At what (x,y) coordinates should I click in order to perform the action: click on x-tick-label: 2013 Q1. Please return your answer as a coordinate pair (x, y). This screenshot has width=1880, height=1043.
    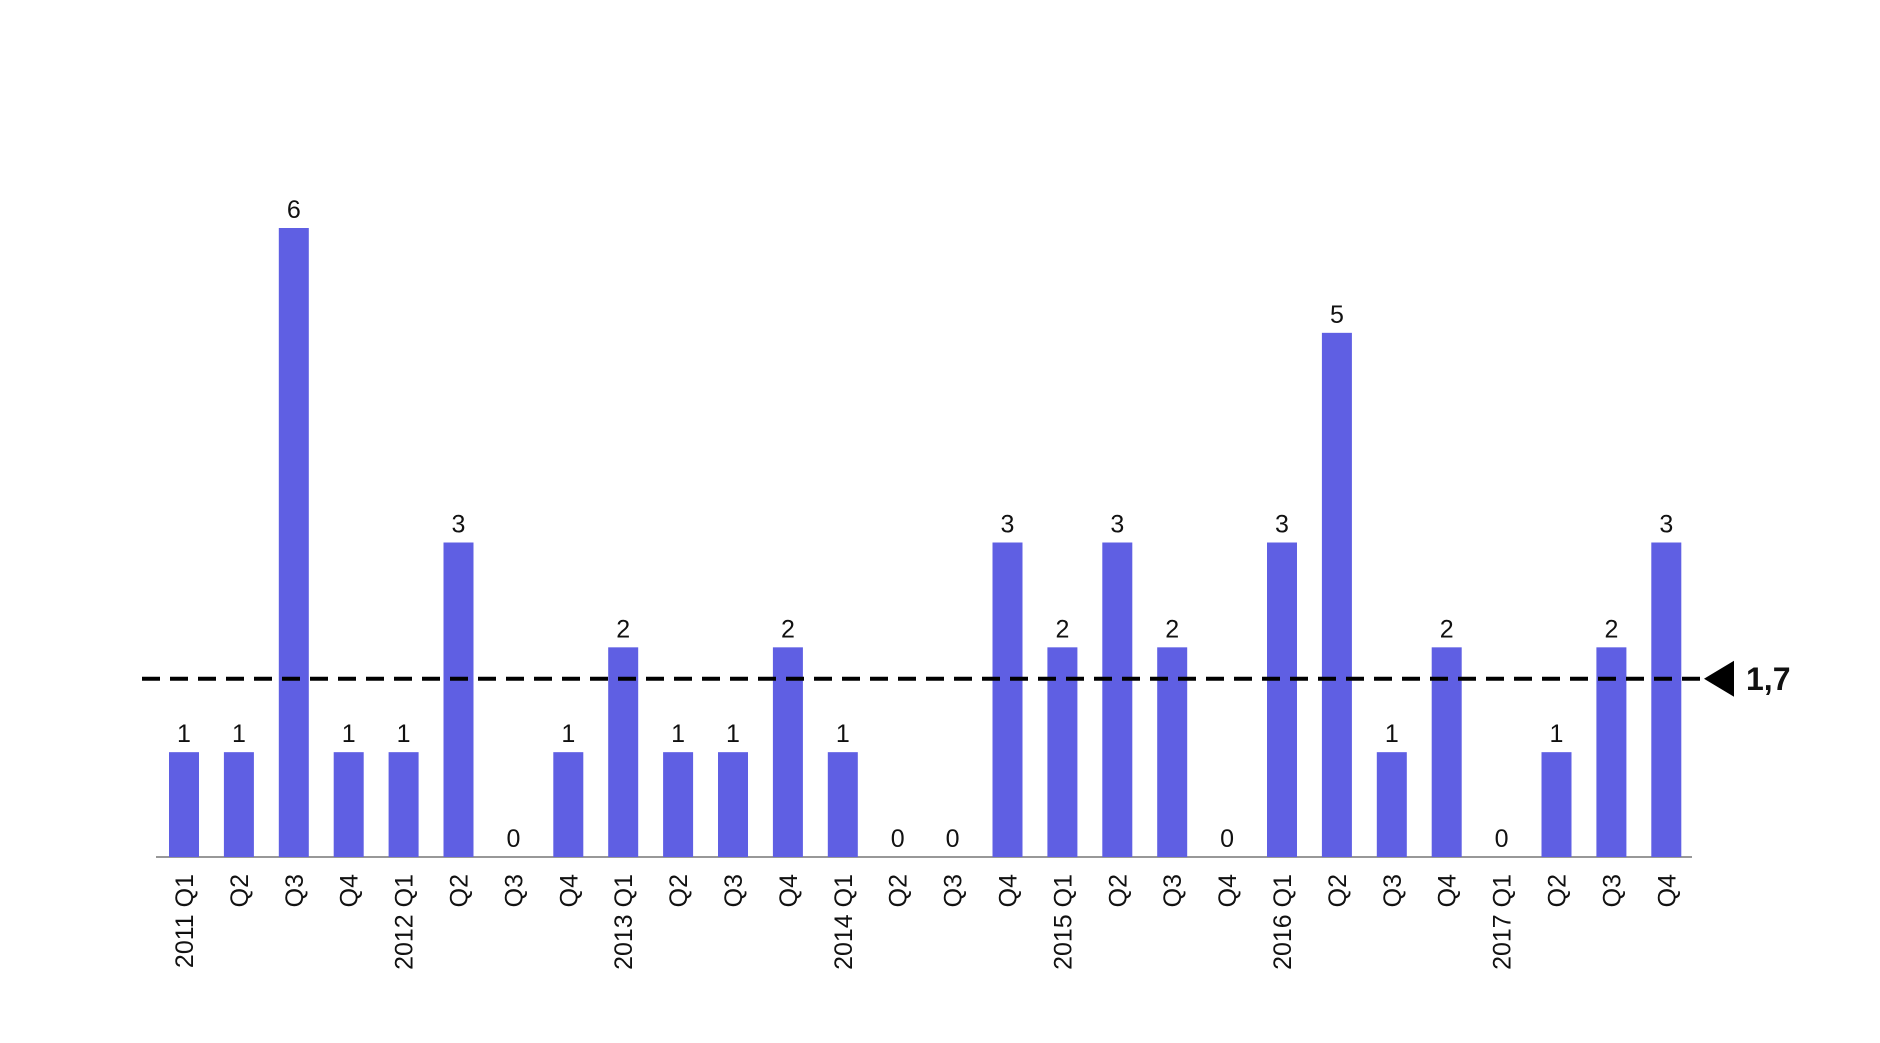
    Looking at the image, I should click on (624, 922).